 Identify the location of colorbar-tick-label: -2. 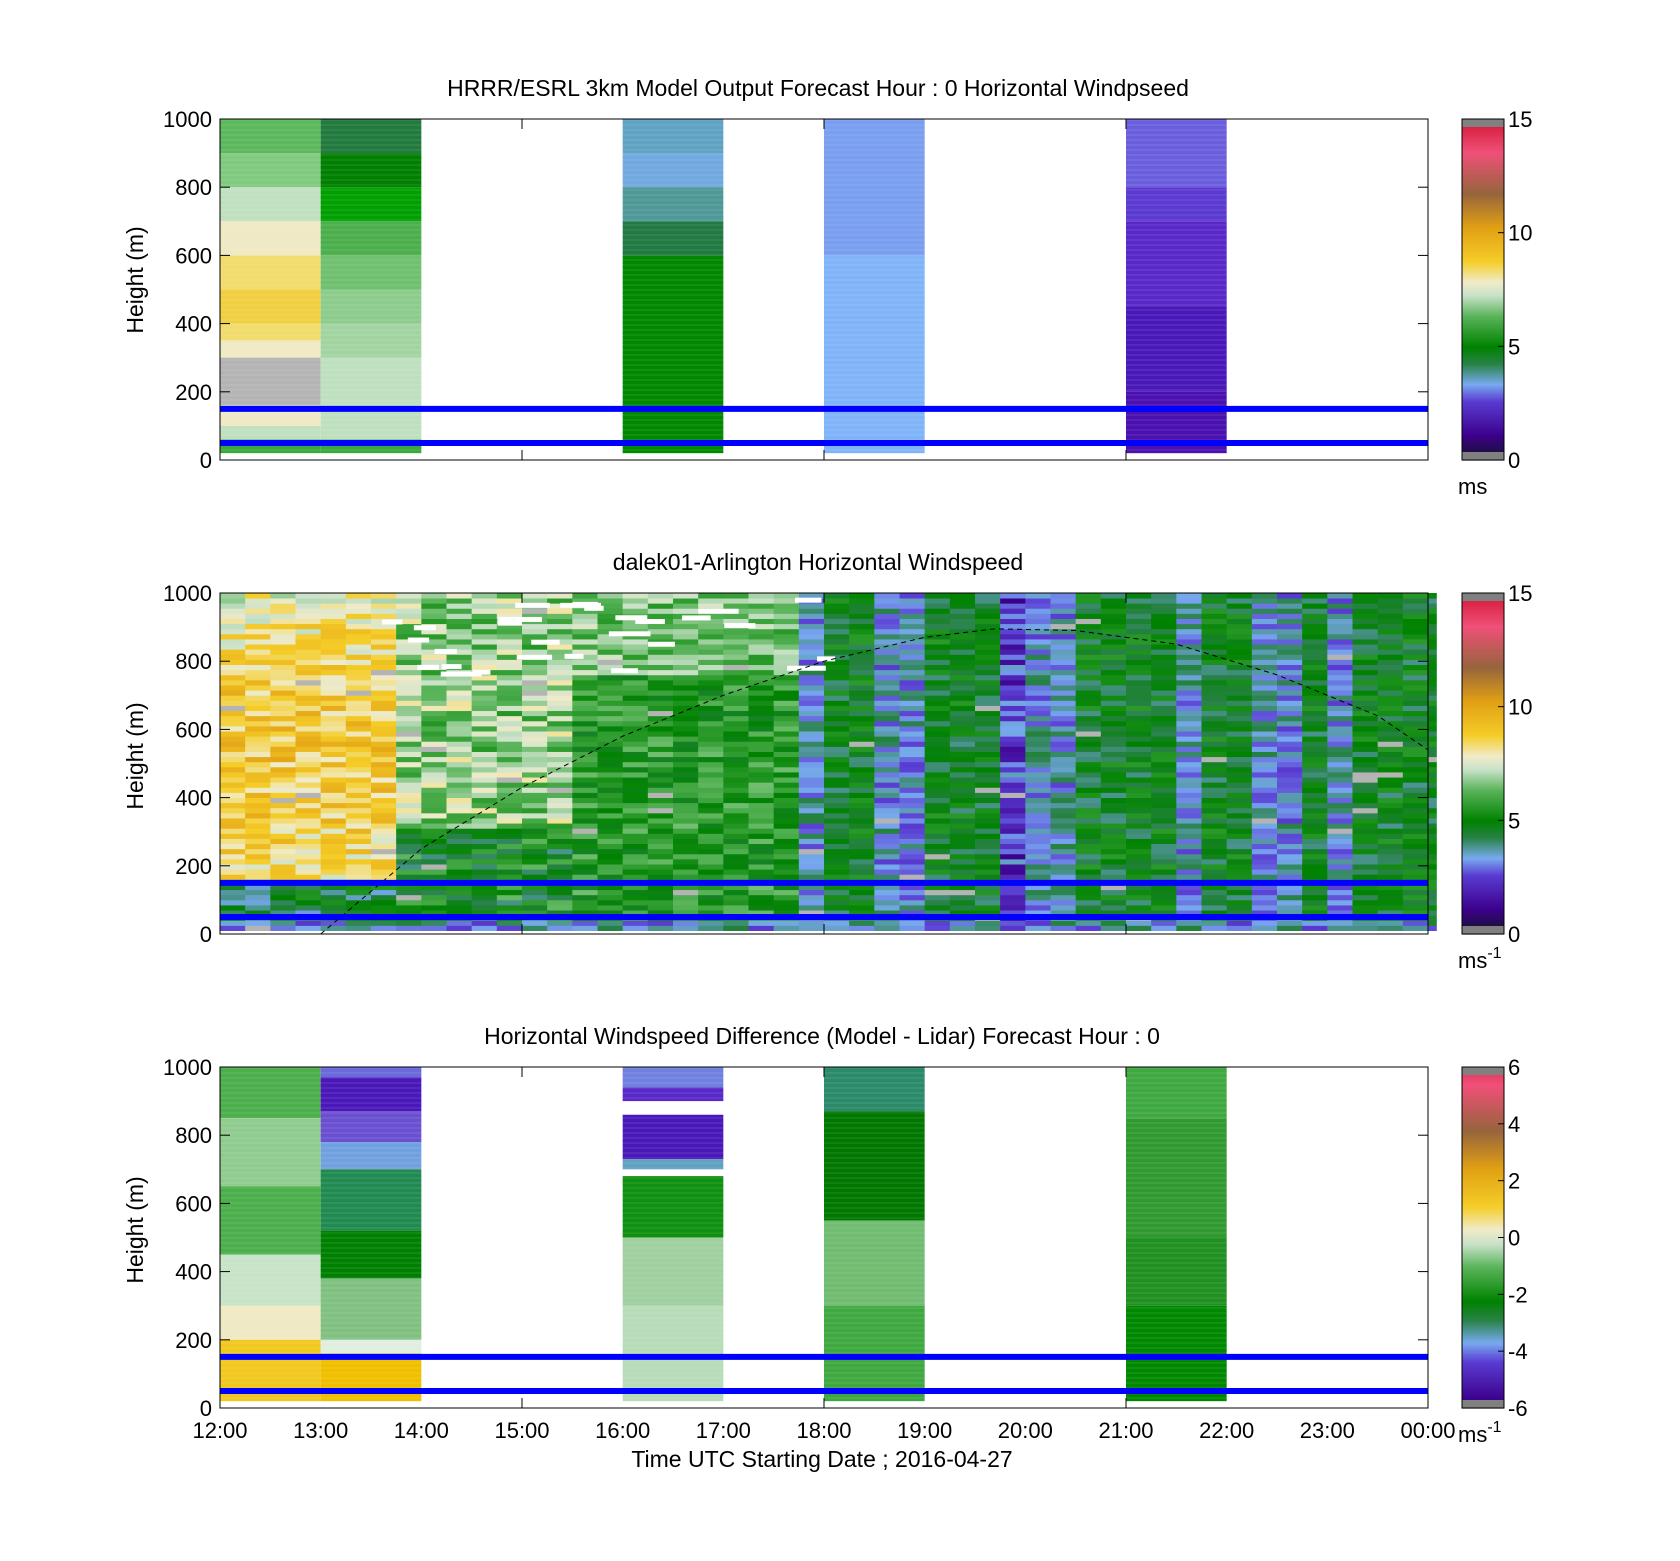
(1518, 1294).